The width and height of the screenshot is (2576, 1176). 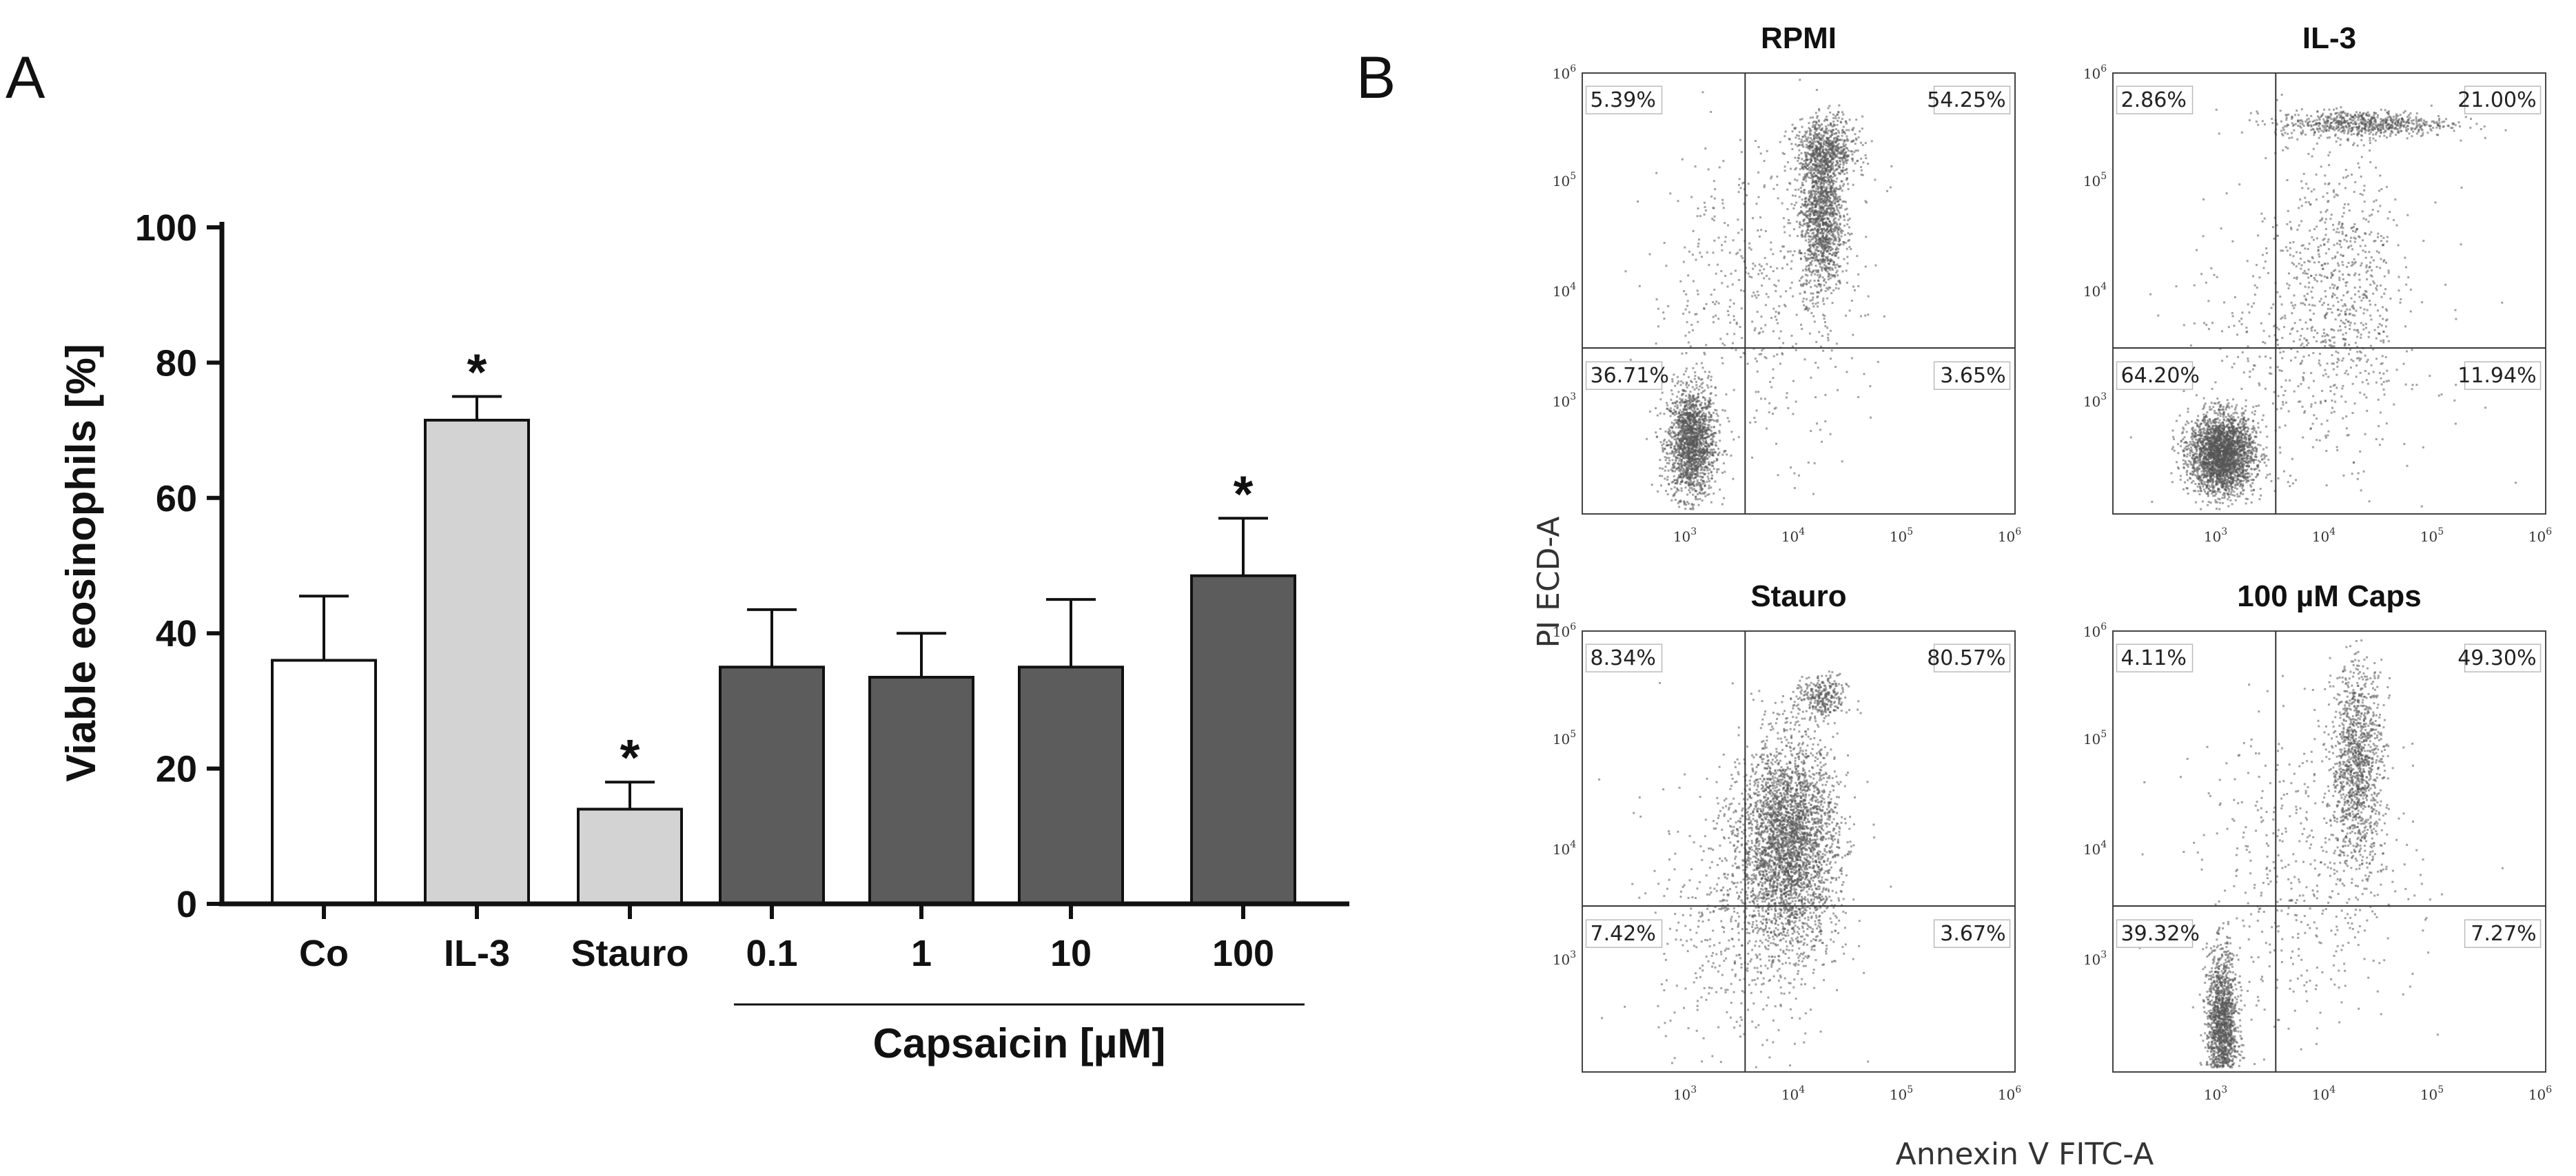 What do you see at coordinates (1573, 396) in the screenshot?
I see `y-tick-exponent: 3` at bounding box center [1573, 396].